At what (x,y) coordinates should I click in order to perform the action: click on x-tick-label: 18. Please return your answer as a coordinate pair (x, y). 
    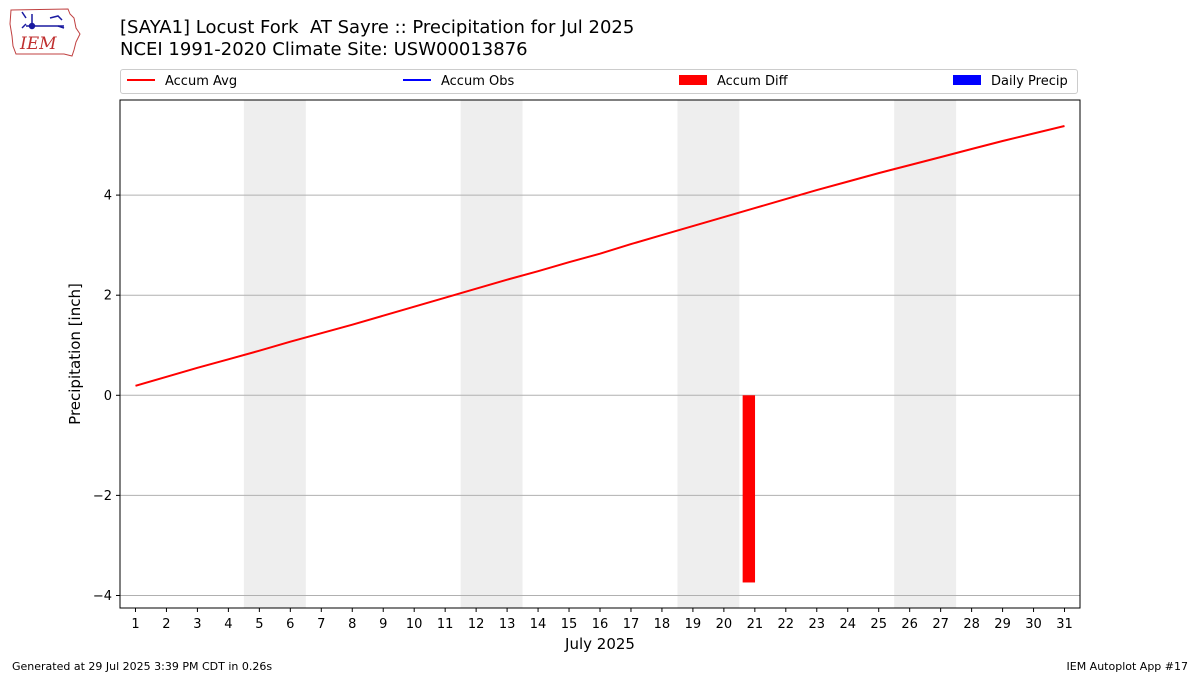
    Looking at the image, I should click on (662, 624).